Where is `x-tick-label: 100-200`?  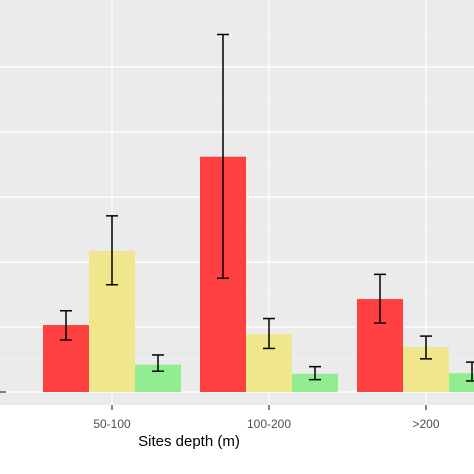
x-tick-label: 100-200 is located at coordinates (269, 424).